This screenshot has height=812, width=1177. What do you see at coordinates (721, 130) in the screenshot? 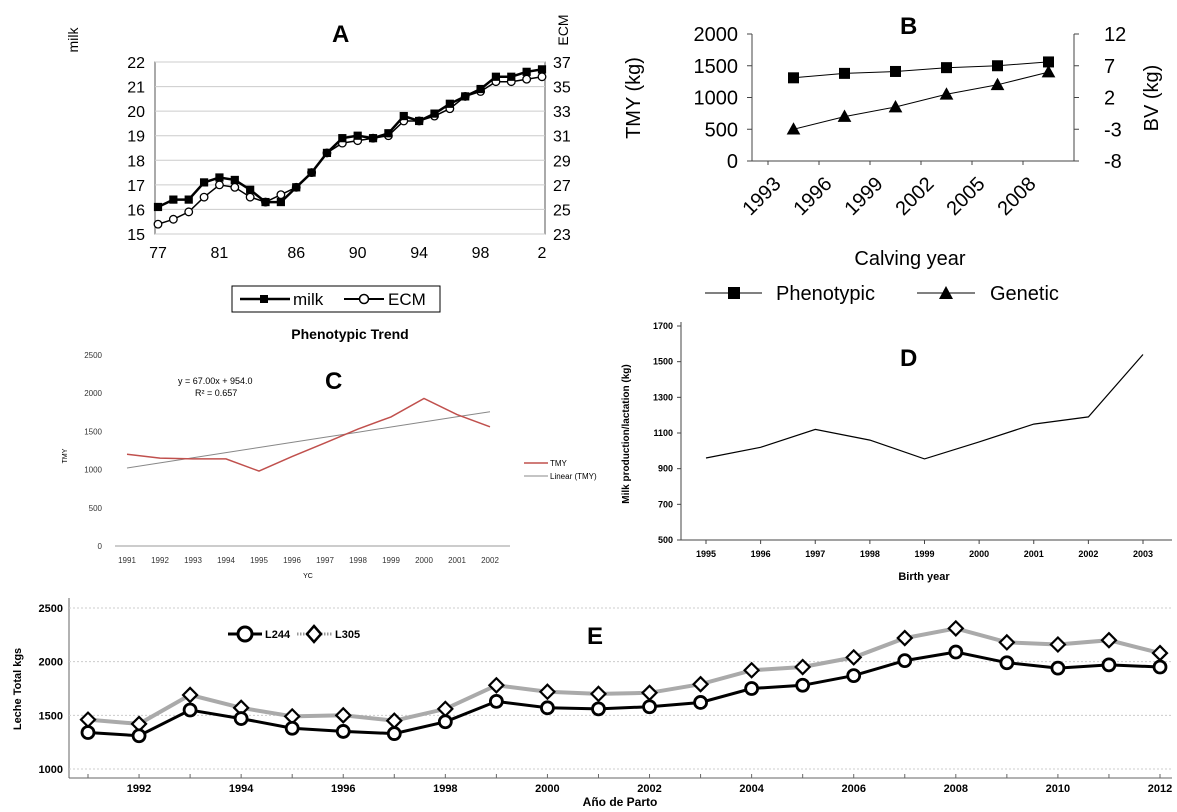
I see `chart-b-ytick-left: 500` at bounding box center [721, 130].